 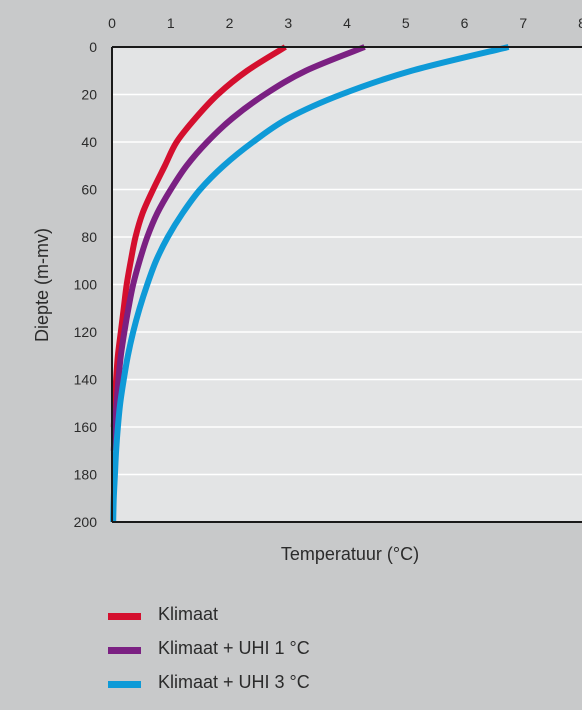 What do you see at coordinates (86, 475) in the screenshot?
I see `y-tick-label: 180` at bounding box center [86, 475].